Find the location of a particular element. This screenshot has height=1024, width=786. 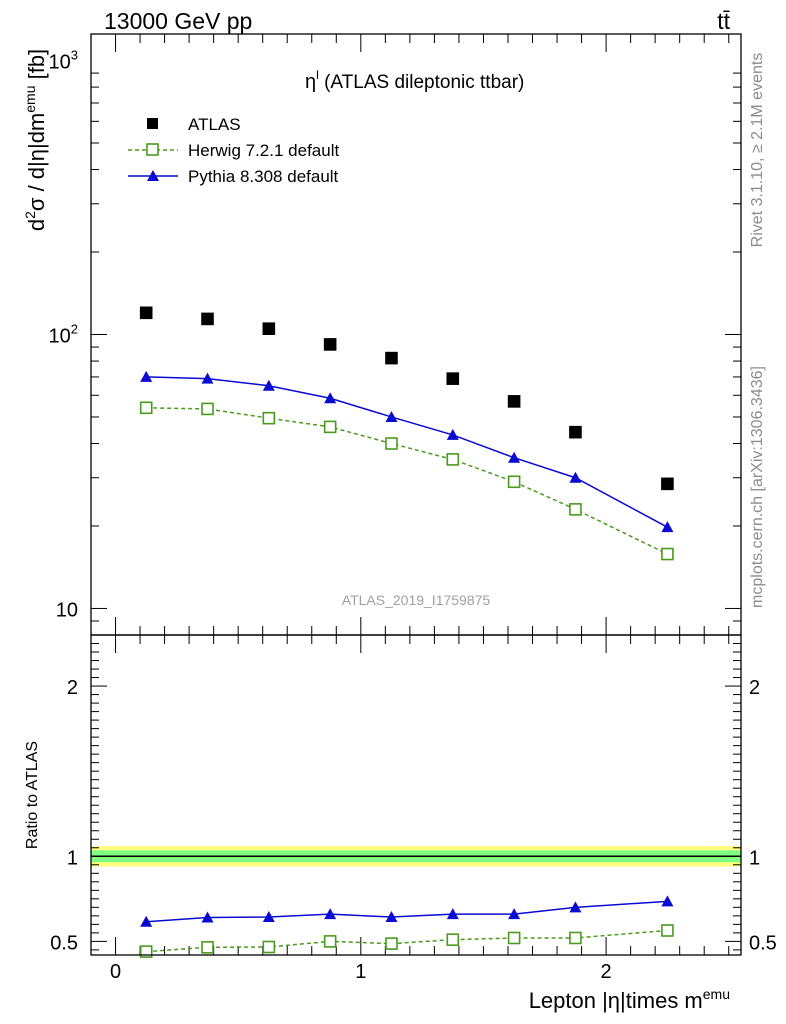

ylabel-part-0: d is located at coordinates (36, 225).